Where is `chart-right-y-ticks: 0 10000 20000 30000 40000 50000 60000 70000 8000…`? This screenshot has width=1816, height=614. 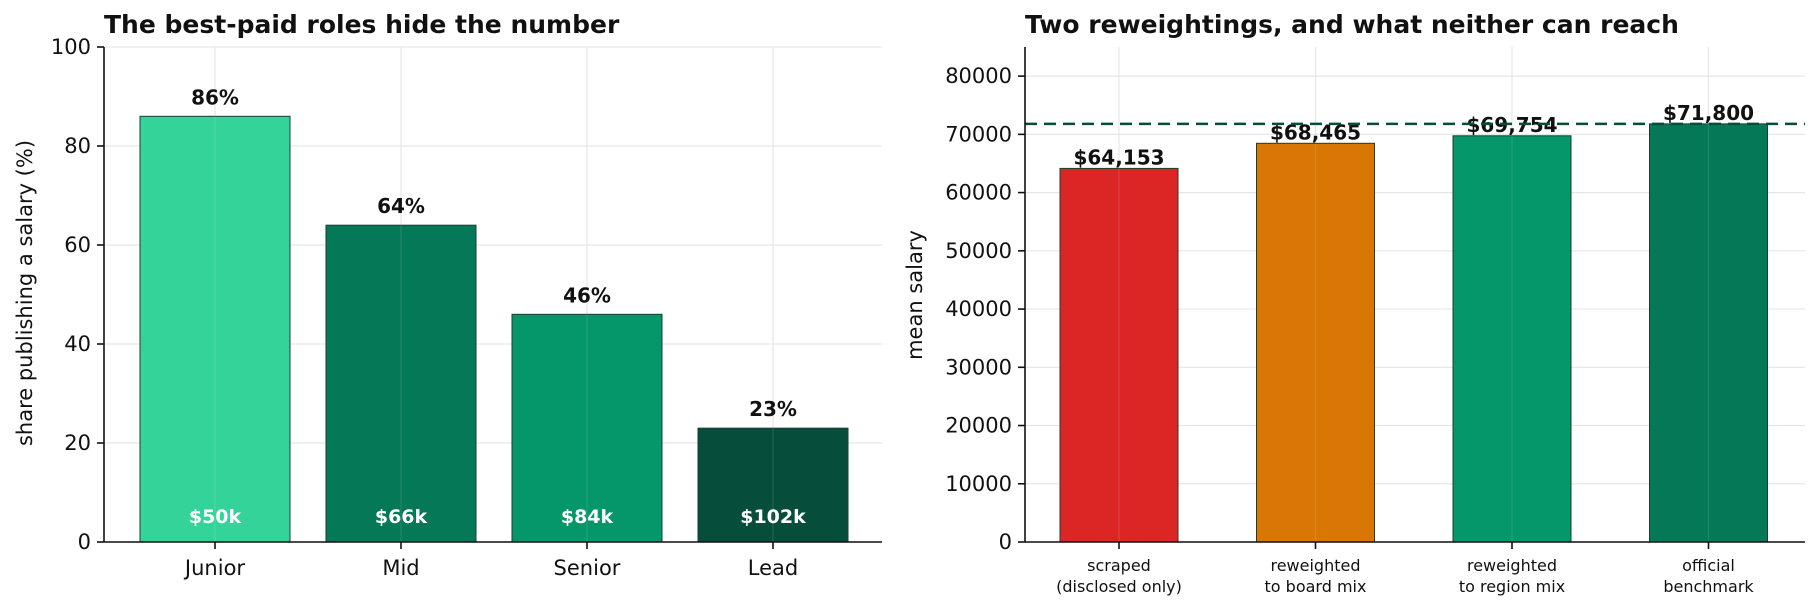
chart-right-y-ticks: 0 10000 20000 30000 40000 50000 60000 70000 8000… is located at coordinates (985, 309).